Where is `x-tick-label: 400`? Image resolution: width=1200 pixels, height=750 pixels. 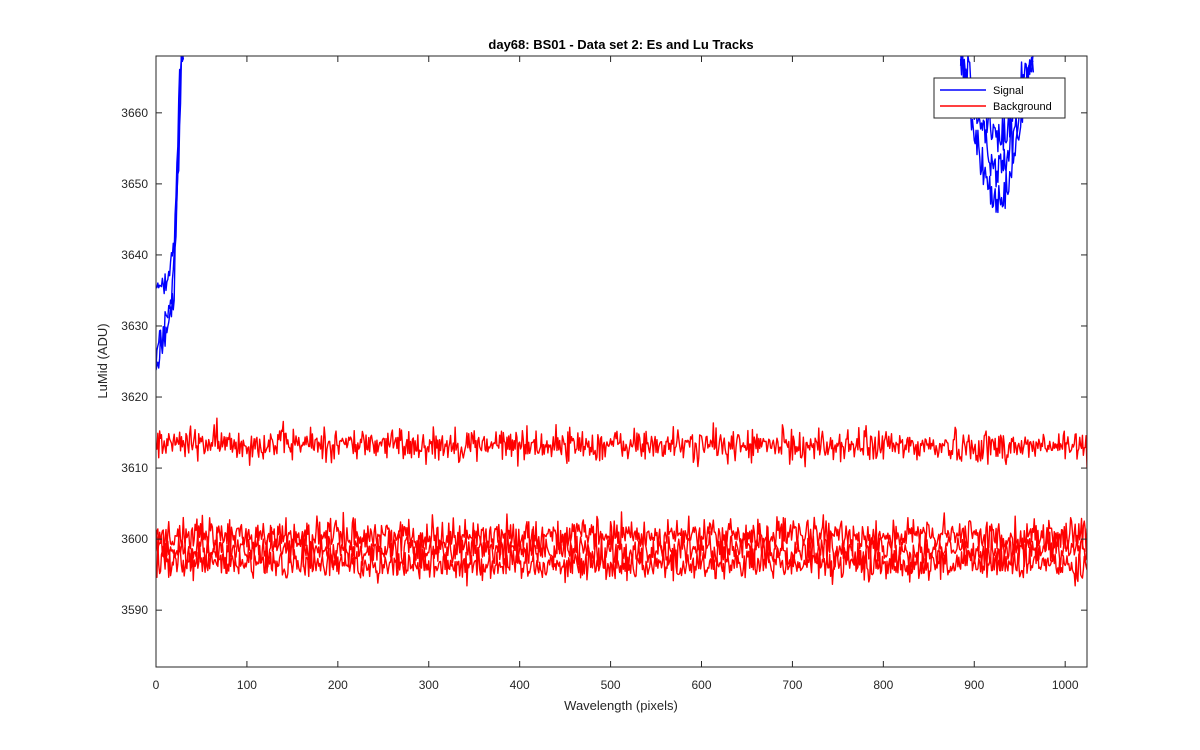
x-tick-label: 400 is located at coordinates (520, 685).